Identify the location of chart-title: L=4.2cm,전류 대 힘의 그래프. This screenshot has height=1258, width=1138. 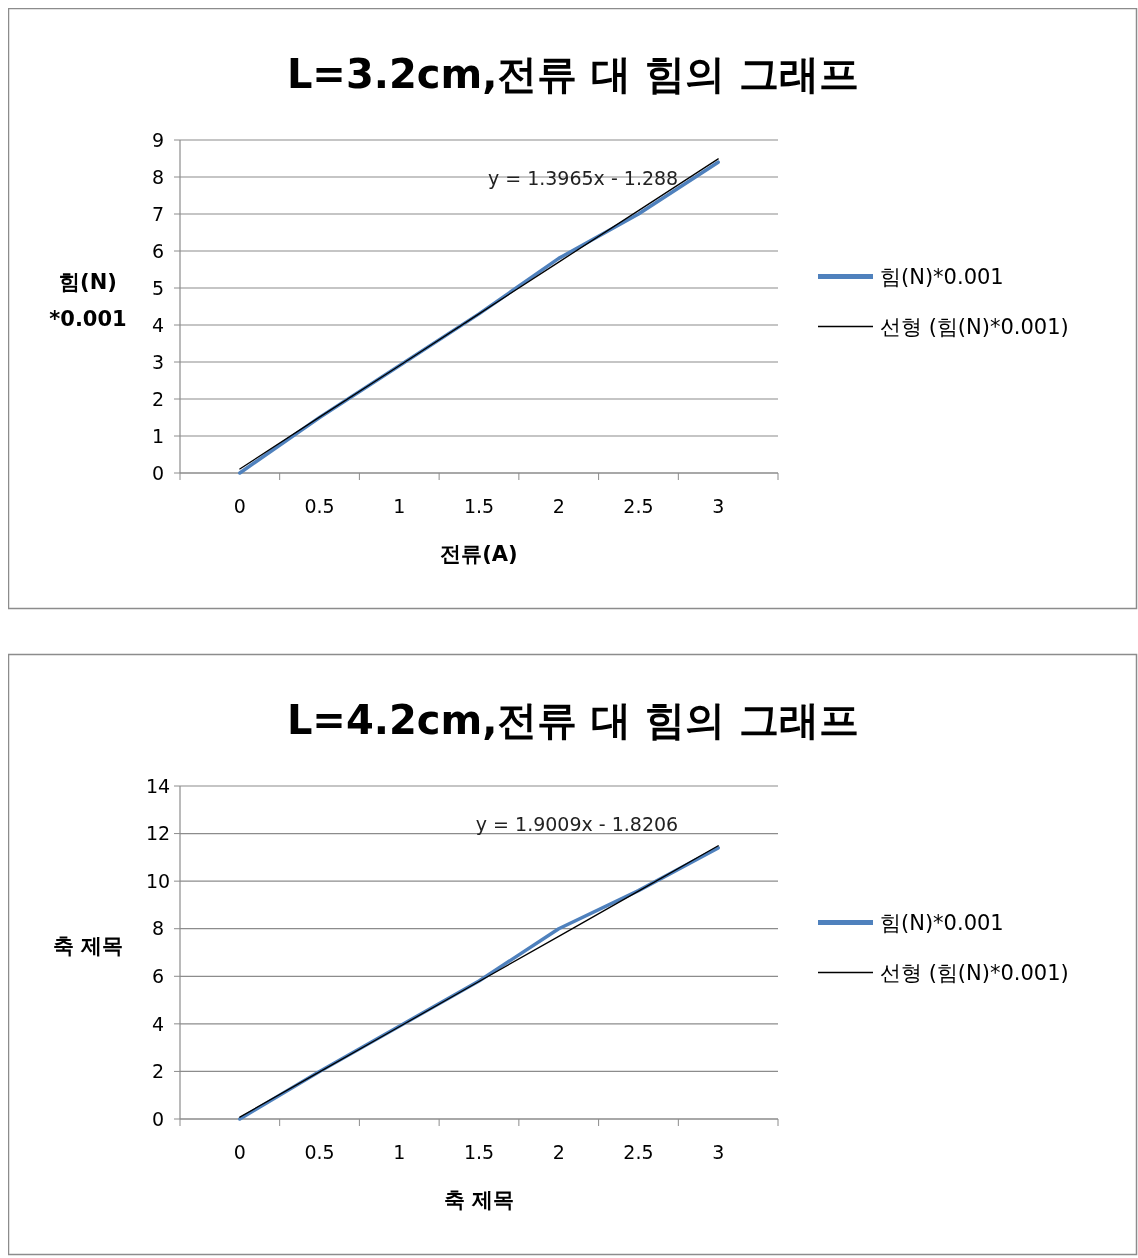
(573, 720).